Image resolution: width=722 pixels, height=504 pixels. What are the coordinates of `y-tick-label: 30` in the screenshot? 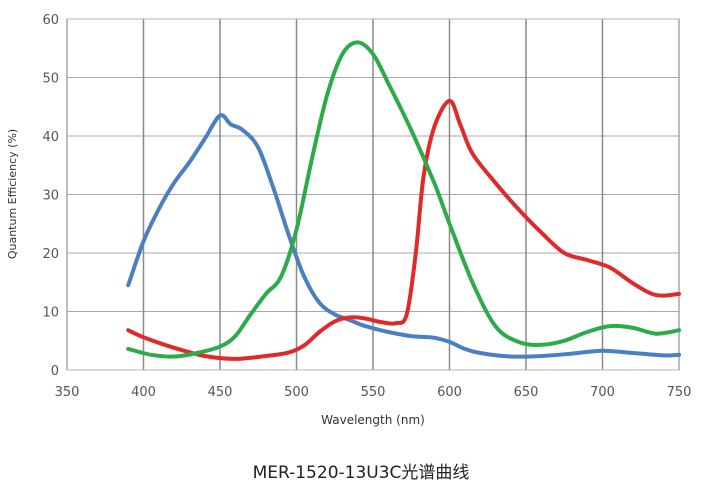 It's located at (50, 196).